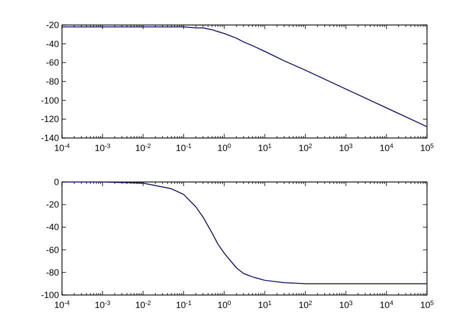 Image resolution: width=471 pixels, height=332 pixels. What do you see at coordinates (49, 138) in the screenshot?
I see `y-tick-label: -140` at bounding box center [49, 138].